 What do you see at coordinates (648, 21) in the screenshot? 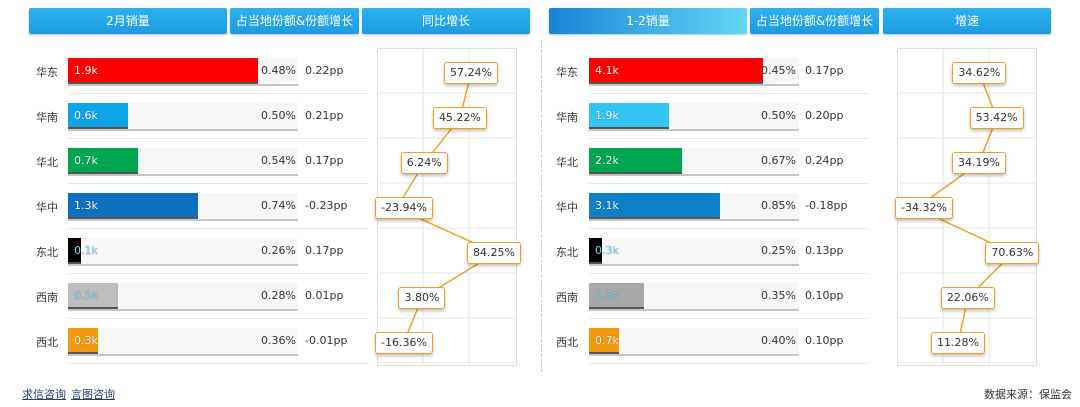
I see `header-ytd-sales: 1-2销量` at bounding box center [648, 21].